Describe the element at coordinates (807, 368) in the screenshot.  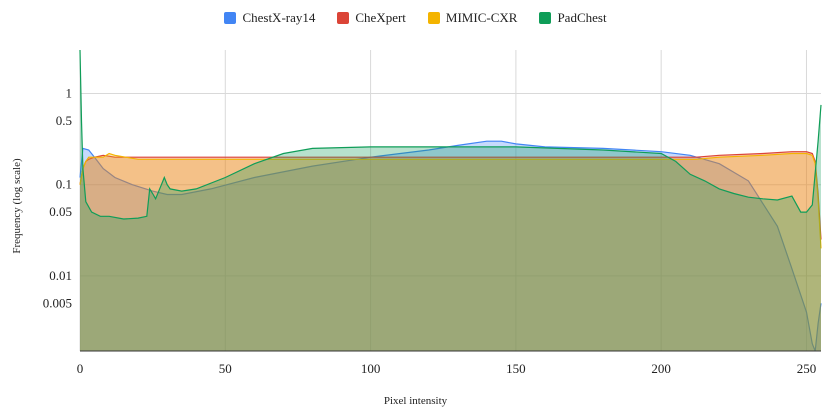
I see `x-tick-label: 250` at that location.